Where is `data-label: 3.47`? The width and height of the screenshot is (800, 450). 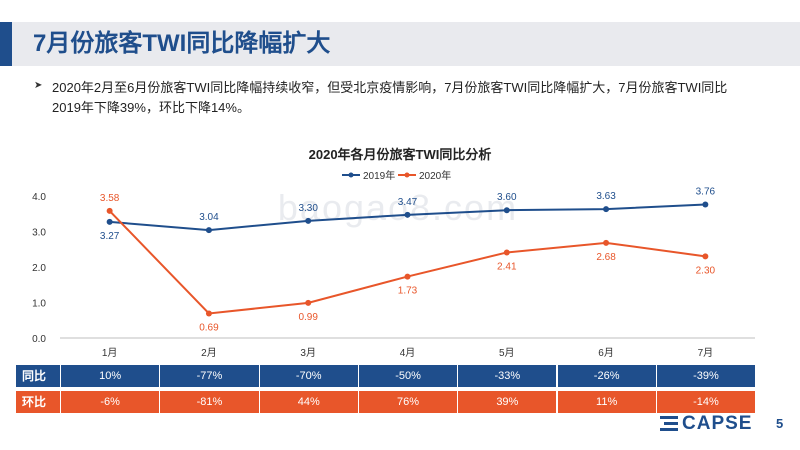 data-label: 3.47 is located at coordinates (408, 202).